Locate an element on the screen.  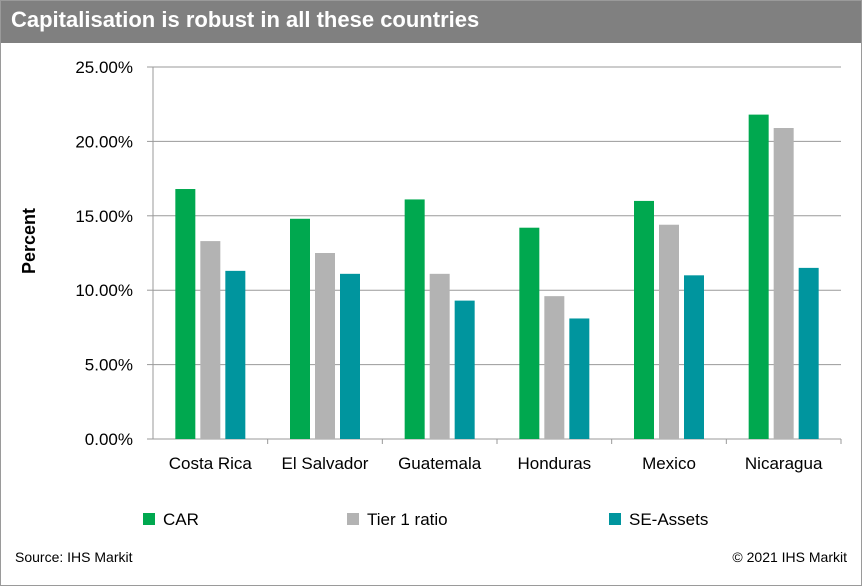
x-tick-label: Costa Rica is located at coordinates (211, 463).